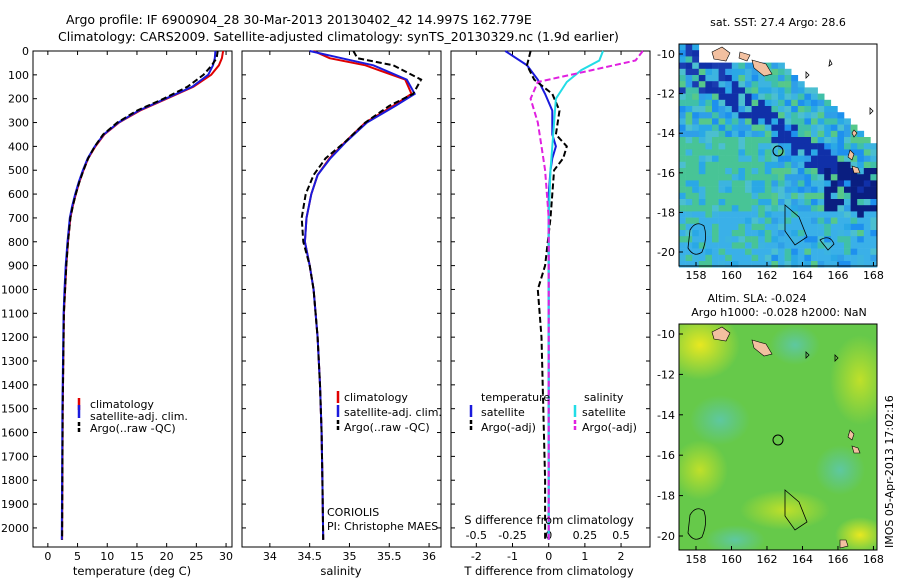 The image size is (900, 580). What do you see at coordinates (778, 151) in the screenshot?
I see `argo-position-marker` at bounding box center [778, 151].